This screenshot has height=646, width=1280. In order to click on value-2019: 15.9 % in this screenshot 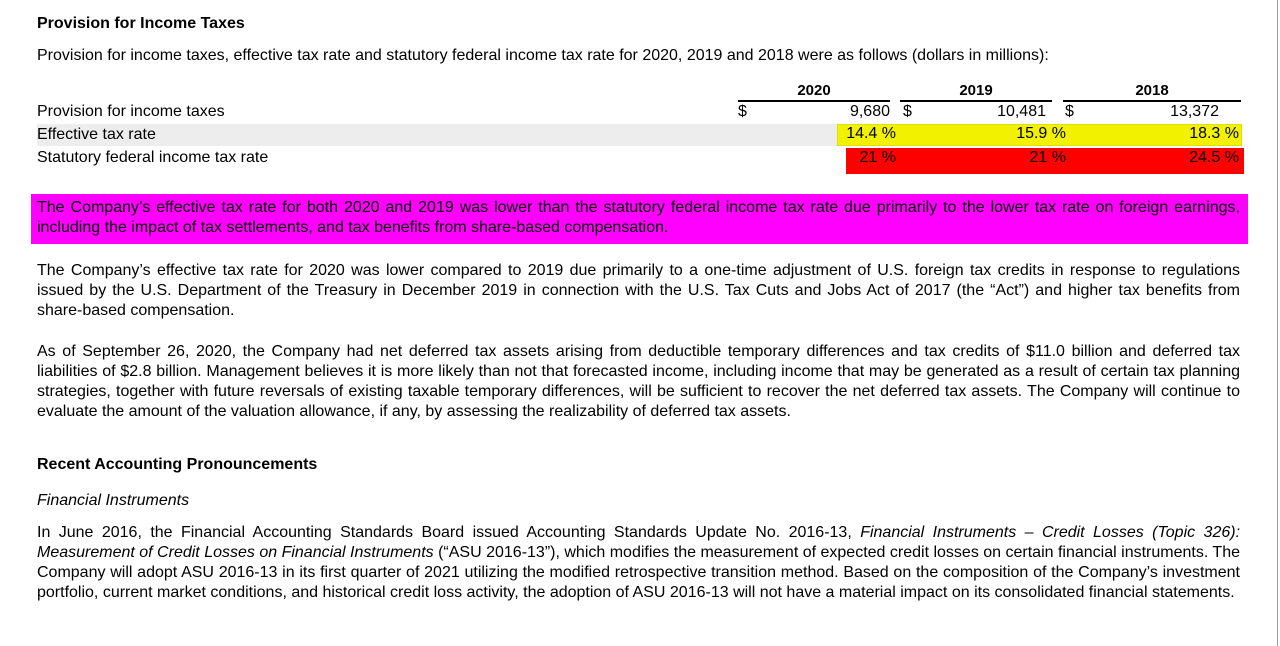, I will do `click(1041, 133)`.